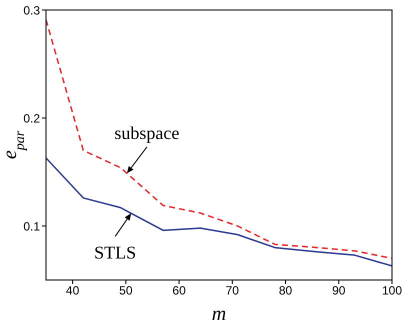 The height and width of the screenshot is (324, 406). I want to click on x-axis-title: m, so click(219, 313).